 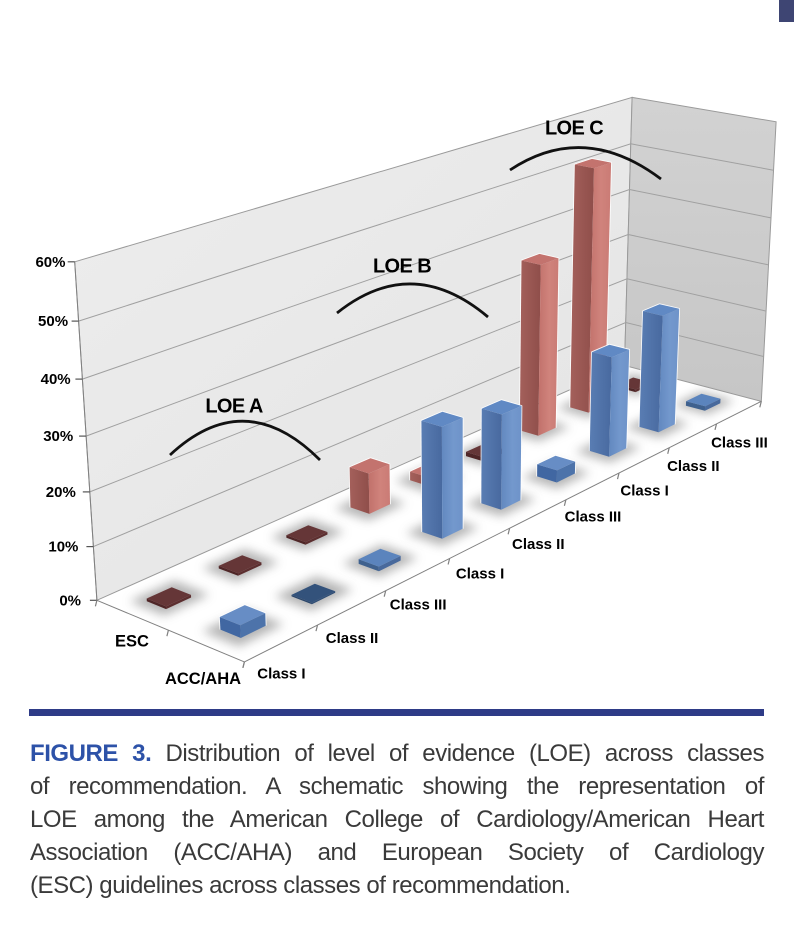 What do you see at coordinates (58, 436) in the screenshot?
I see `svg-text: 30%` at bounding box center [58, 436].